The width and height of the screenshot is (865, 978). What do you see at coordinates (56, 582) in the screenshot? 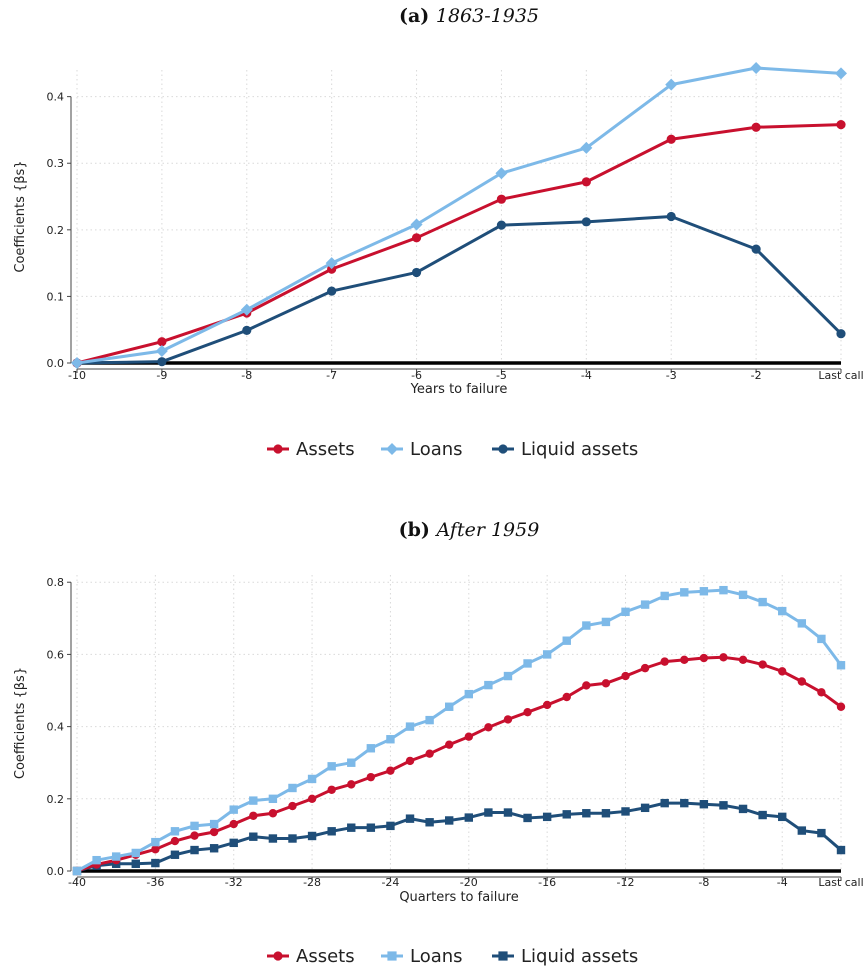
I see `y-tick-label: 0.8` at bounding box center [56, 582].